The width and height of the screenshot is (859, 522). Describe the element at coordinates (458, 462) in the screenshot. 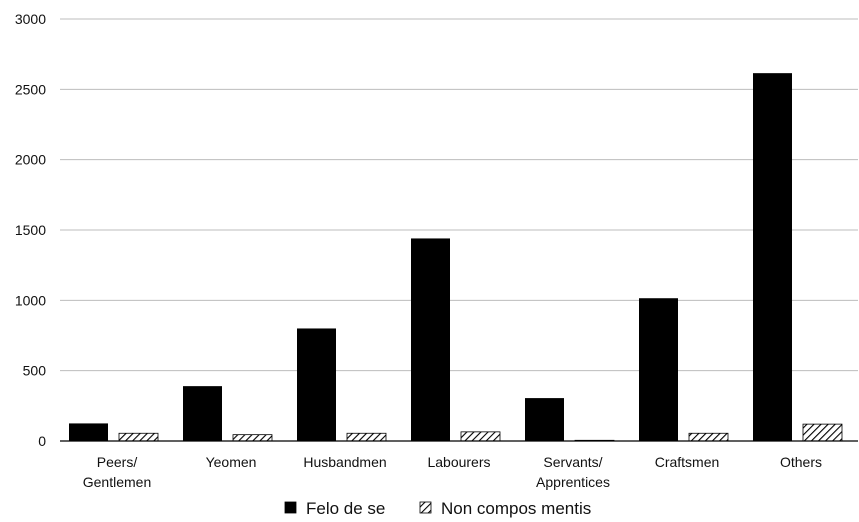

I see `x-category-label: Labourers` at that location.